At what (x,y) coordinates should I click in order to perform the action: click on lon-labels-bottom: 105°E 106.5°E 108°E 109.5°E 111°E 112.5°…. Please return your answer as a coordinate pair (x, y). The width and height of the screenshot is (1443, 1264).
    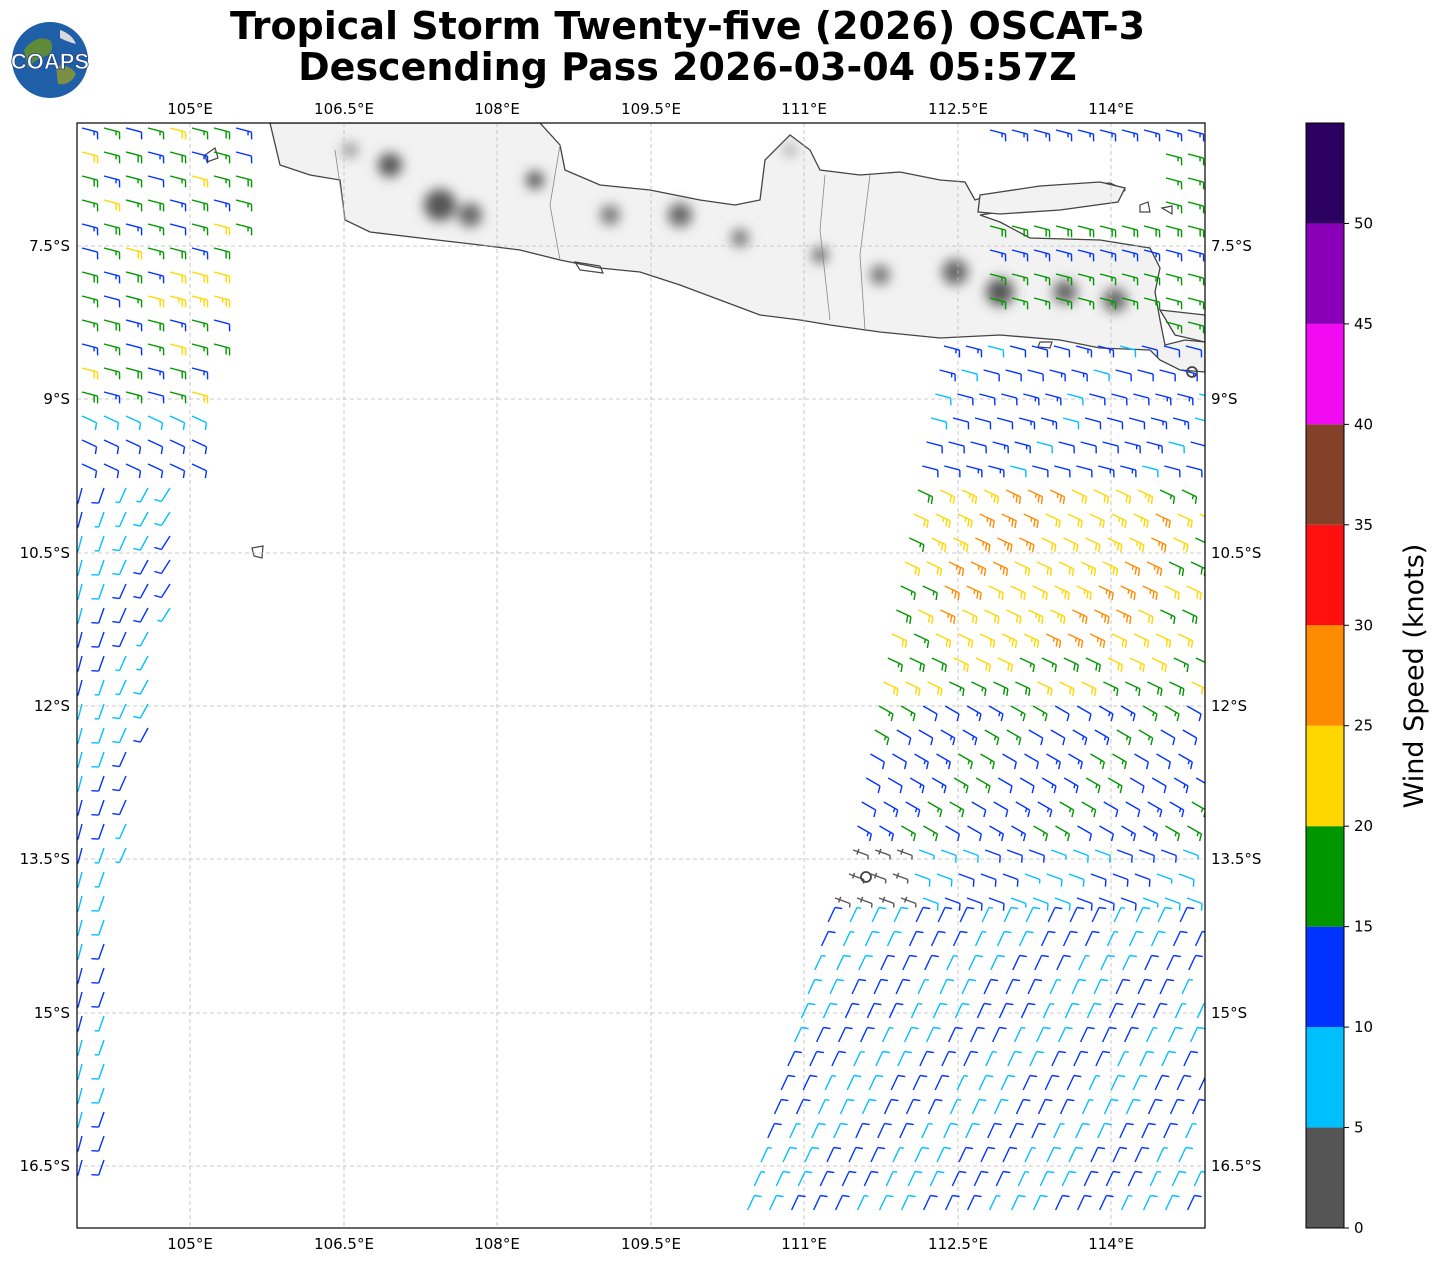
    Looking at the image, I should click on (650, 1244).